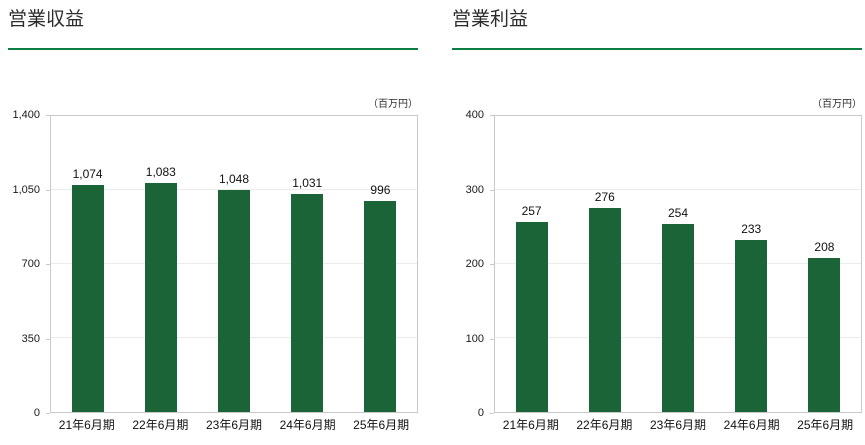 The image size is (865, 445). I want to click on bar-slot: 1,031, so click(307, 264).